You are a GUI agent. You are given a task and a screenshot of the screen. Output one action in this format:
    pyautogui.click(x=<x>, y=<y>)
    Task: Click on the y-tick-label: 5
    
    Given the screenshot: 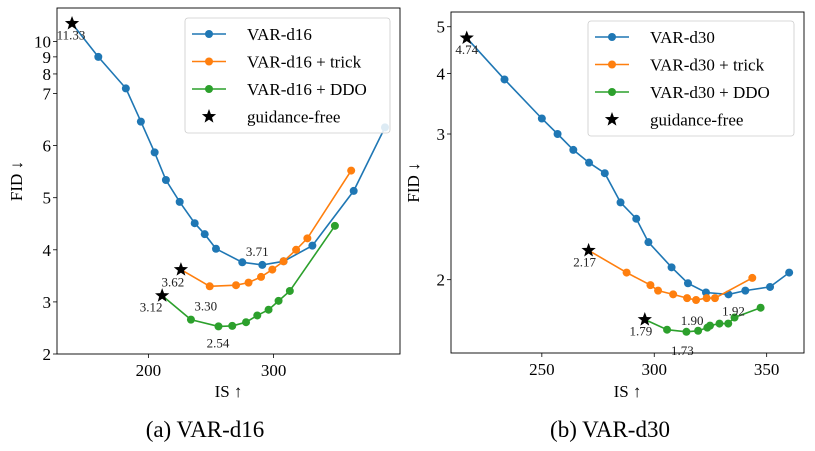 What is the action you would take?
    pyautogui.click(x=441, y=27)
    